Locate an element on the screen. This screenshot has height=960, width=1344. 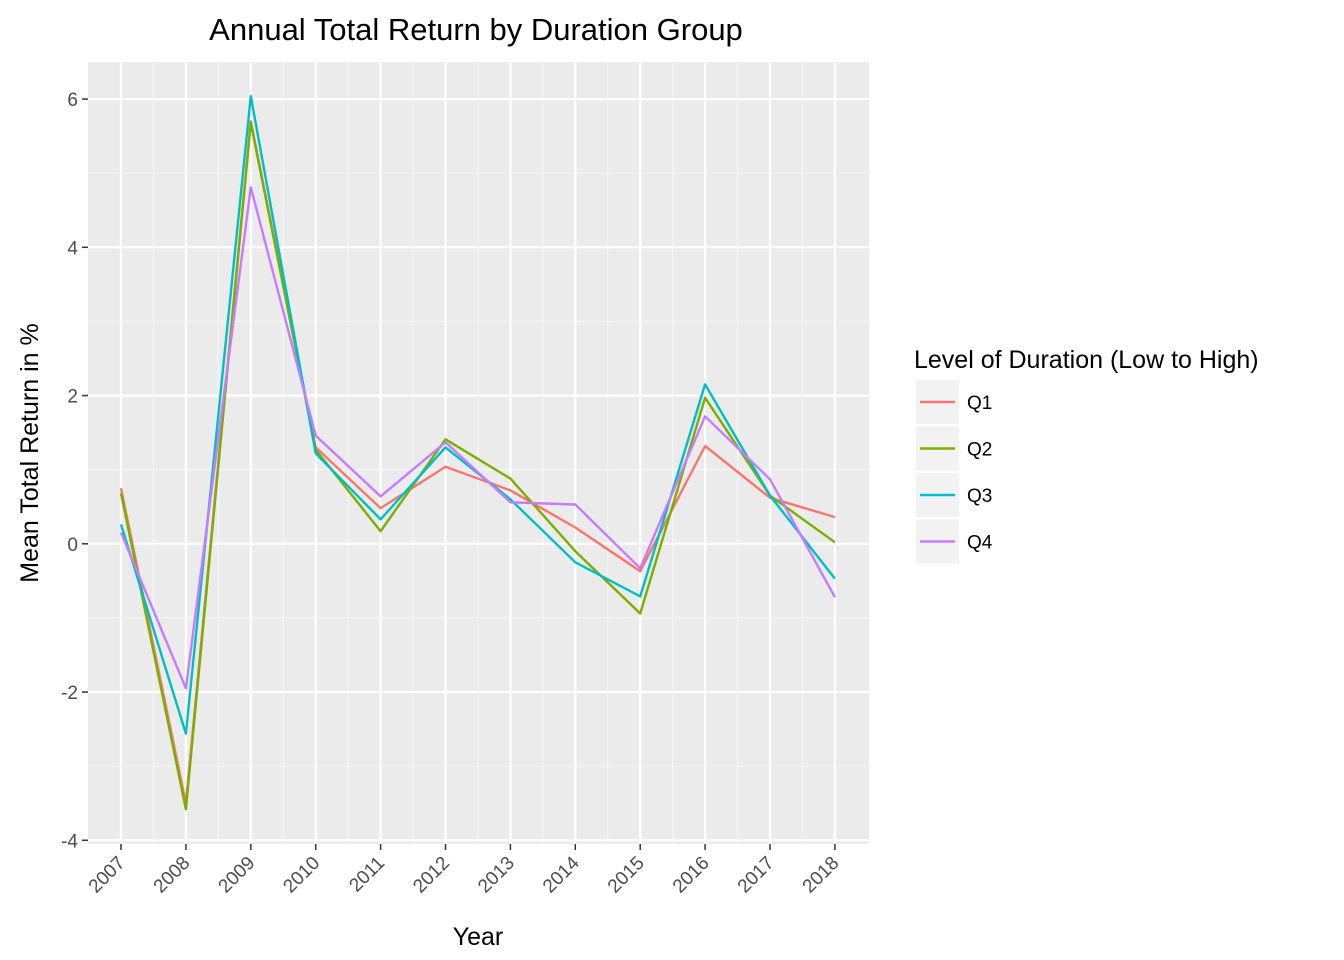
y-tick-label: 4 is located at coordinates (72, 248).